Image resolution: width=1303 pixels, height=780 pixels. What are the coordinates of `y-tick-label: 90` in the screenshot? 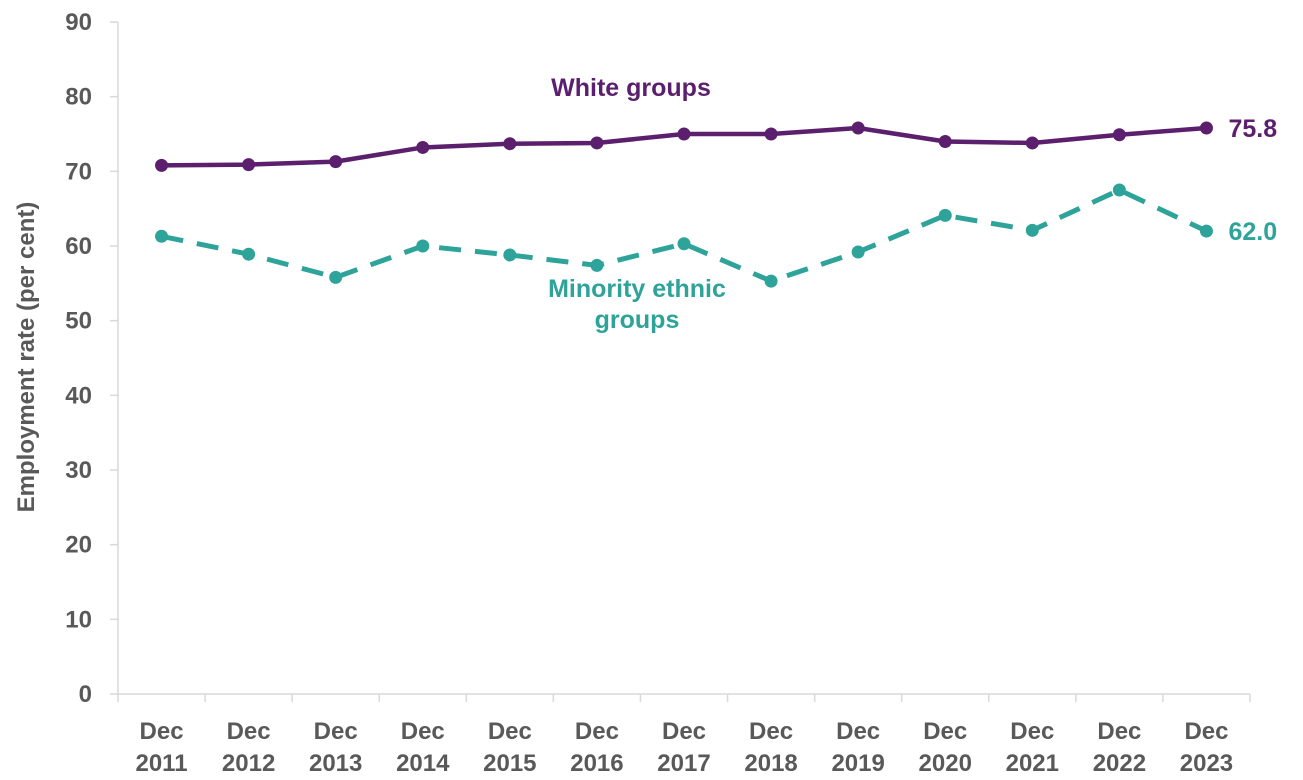 It's located at (78, 22).